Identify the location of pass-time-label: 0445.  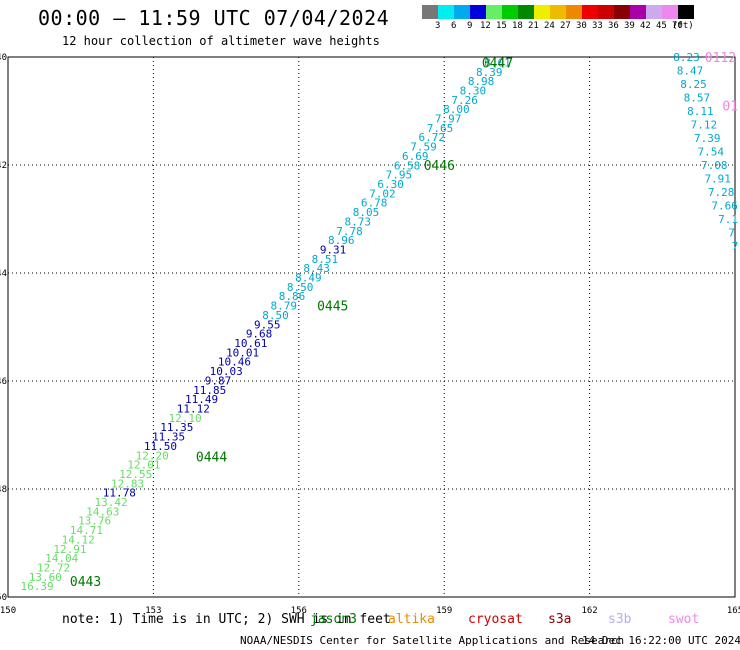
(332, 306).